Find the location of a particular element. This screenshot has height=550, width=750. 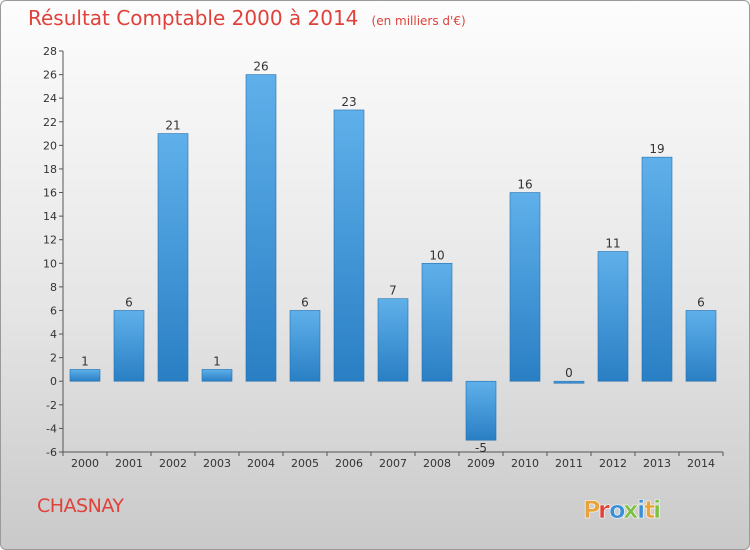

y-tick-label: 18 is located at coordinates (50, 169).